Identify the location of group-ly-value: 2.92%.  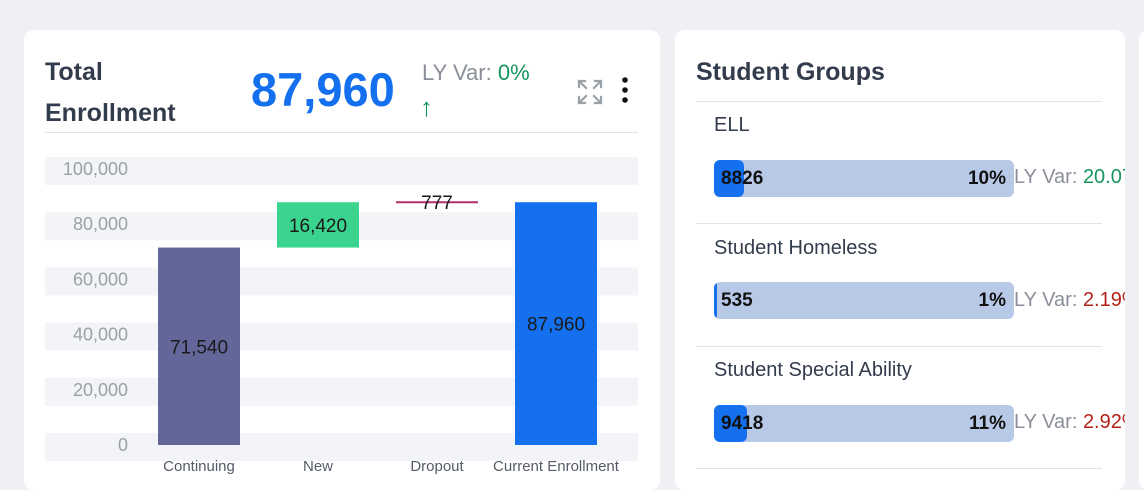
(1103, 422).